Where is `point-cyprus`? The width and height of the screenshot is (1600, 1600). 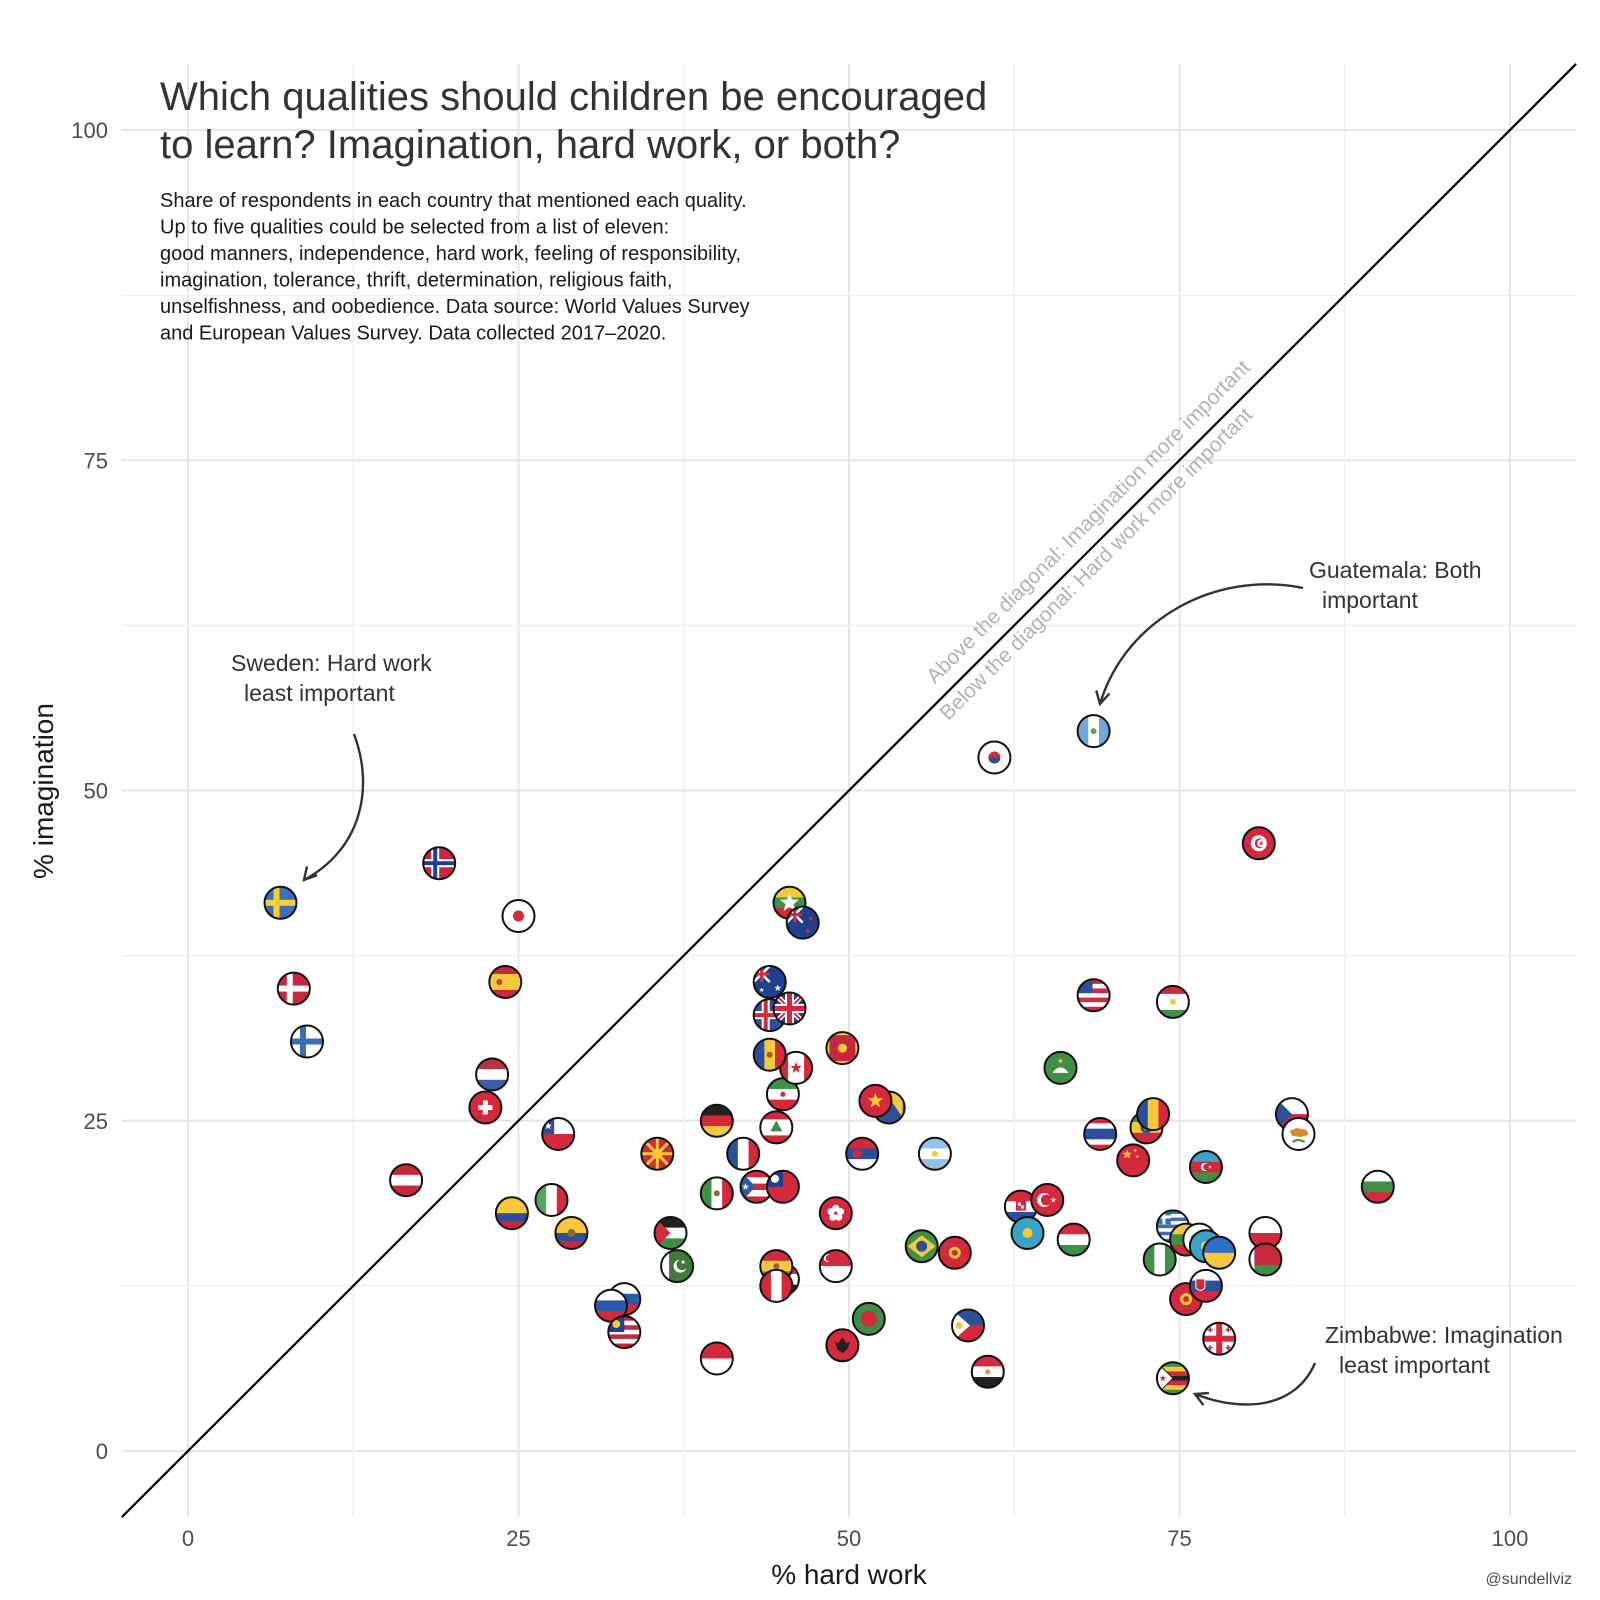 point-cyprus is located at coordinates (1298, 1134).